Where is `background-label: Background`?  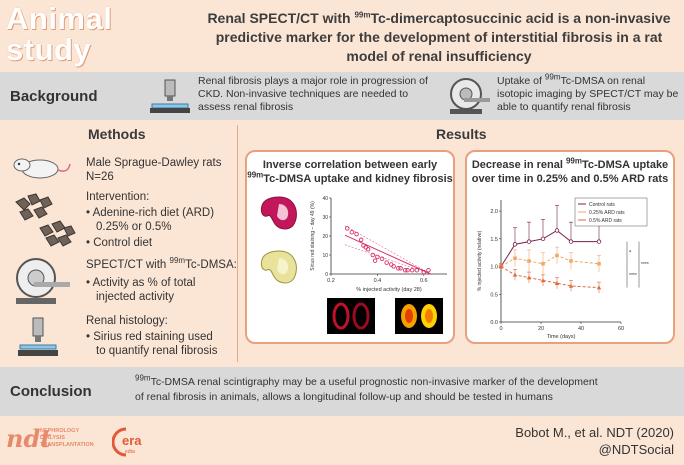
background-label: Background is located at coordinates (54, 96).